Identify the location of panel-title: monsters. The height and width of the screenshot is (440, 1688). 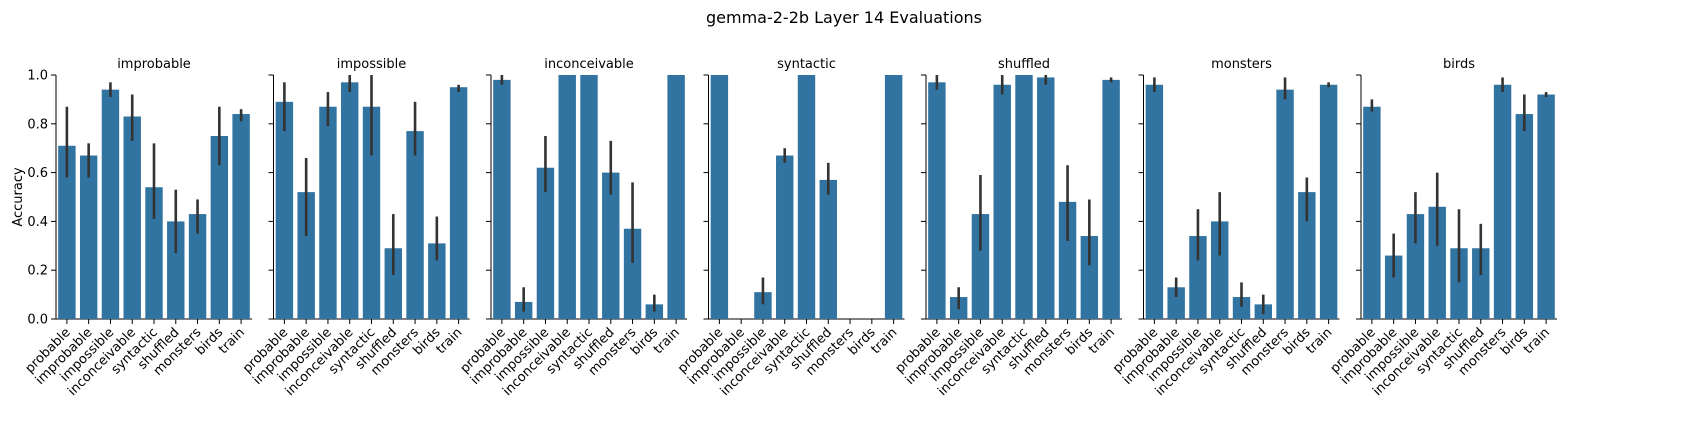
(1241, 64).